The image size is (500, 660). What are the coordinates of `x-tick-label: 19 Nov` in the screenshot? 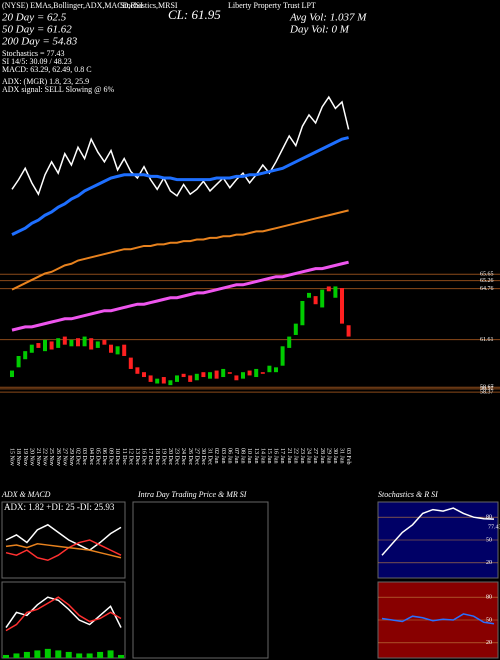 It's located at (25, 457).